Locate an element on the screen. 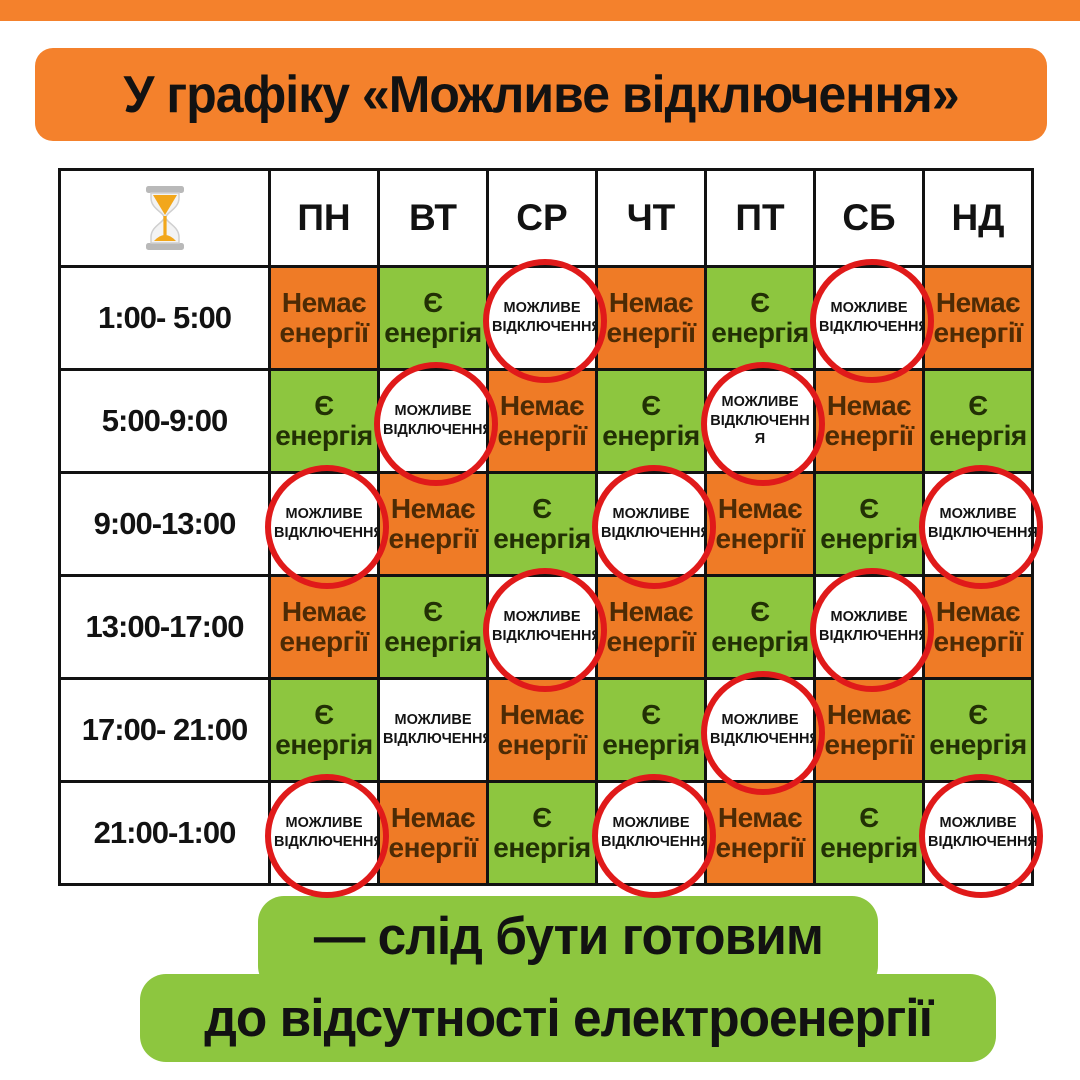 The height and width of the screenshot is (1080, 1080). footer-text-line1: — слід бути готовим is located at coordinates (568, 936).